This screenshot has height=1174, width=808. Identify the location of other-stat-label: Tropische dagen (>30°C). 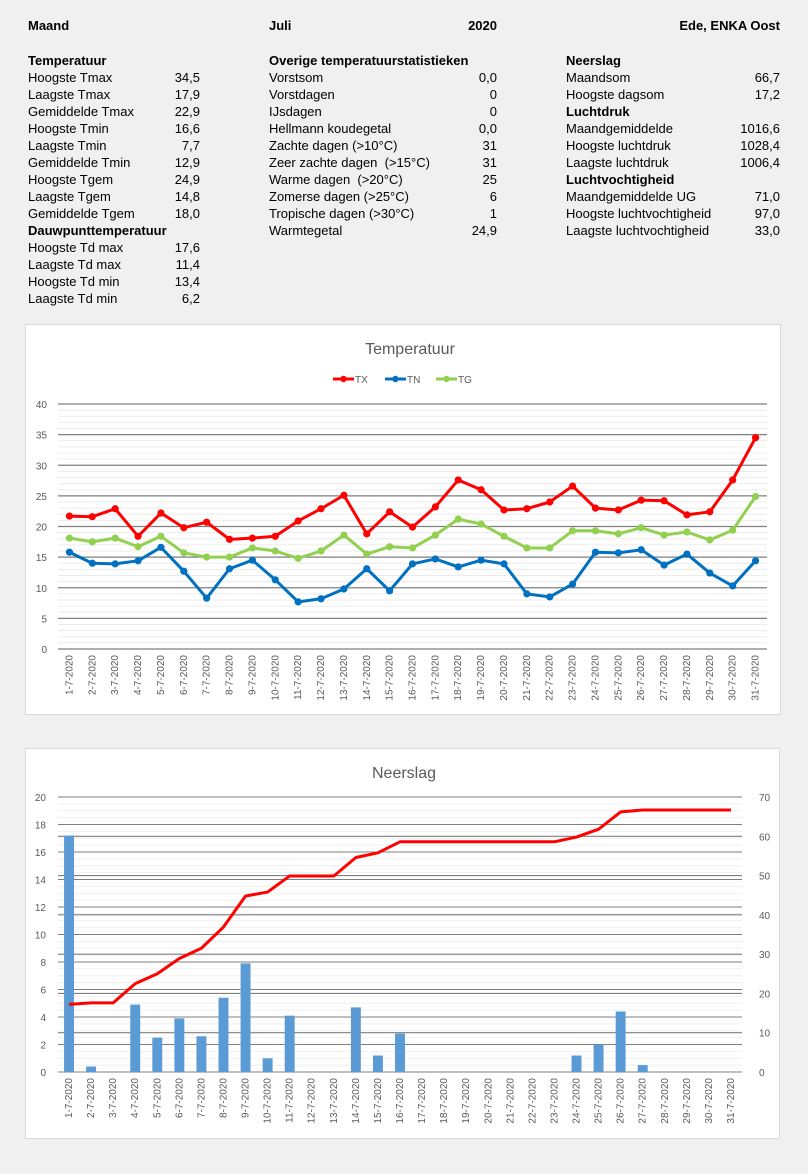
(342, 213).